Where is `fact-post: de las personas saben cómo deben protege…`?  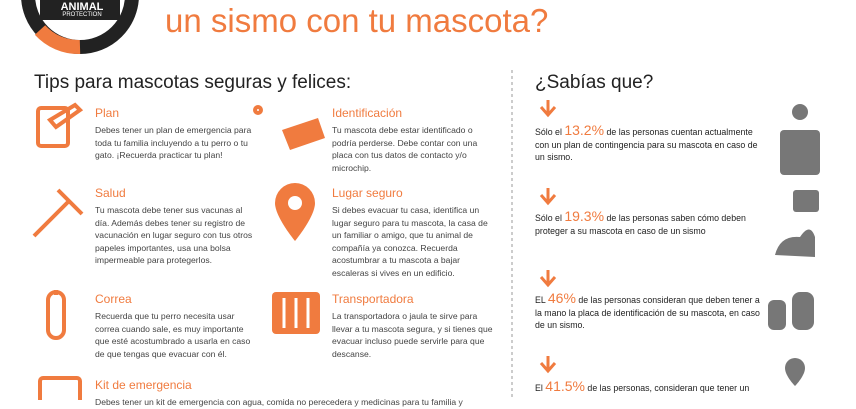
fact-post: de las personas saben cómo deben protege… is located at coordinates (640, 224).